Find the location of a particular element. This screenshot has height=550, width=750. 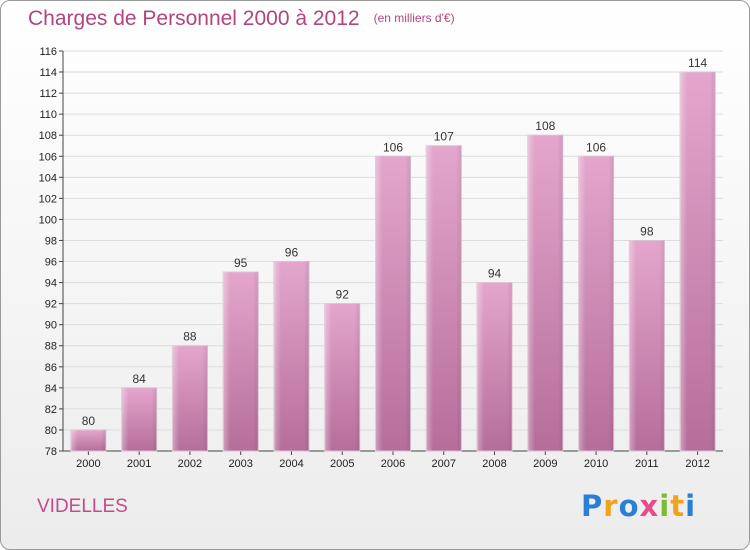

logo-letter: r is located at coordinates (611, 506).